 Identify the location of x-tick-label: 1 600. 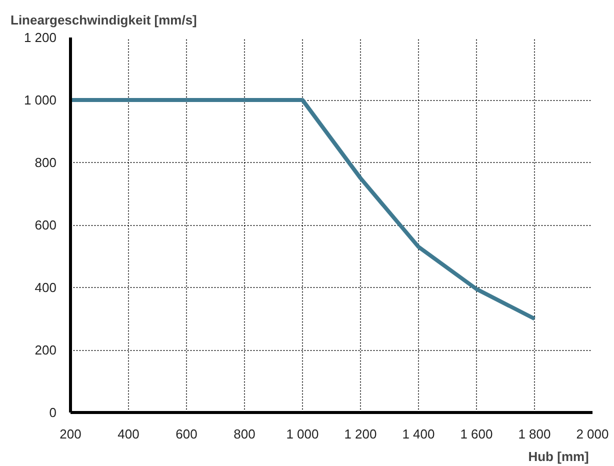
(476, 434).